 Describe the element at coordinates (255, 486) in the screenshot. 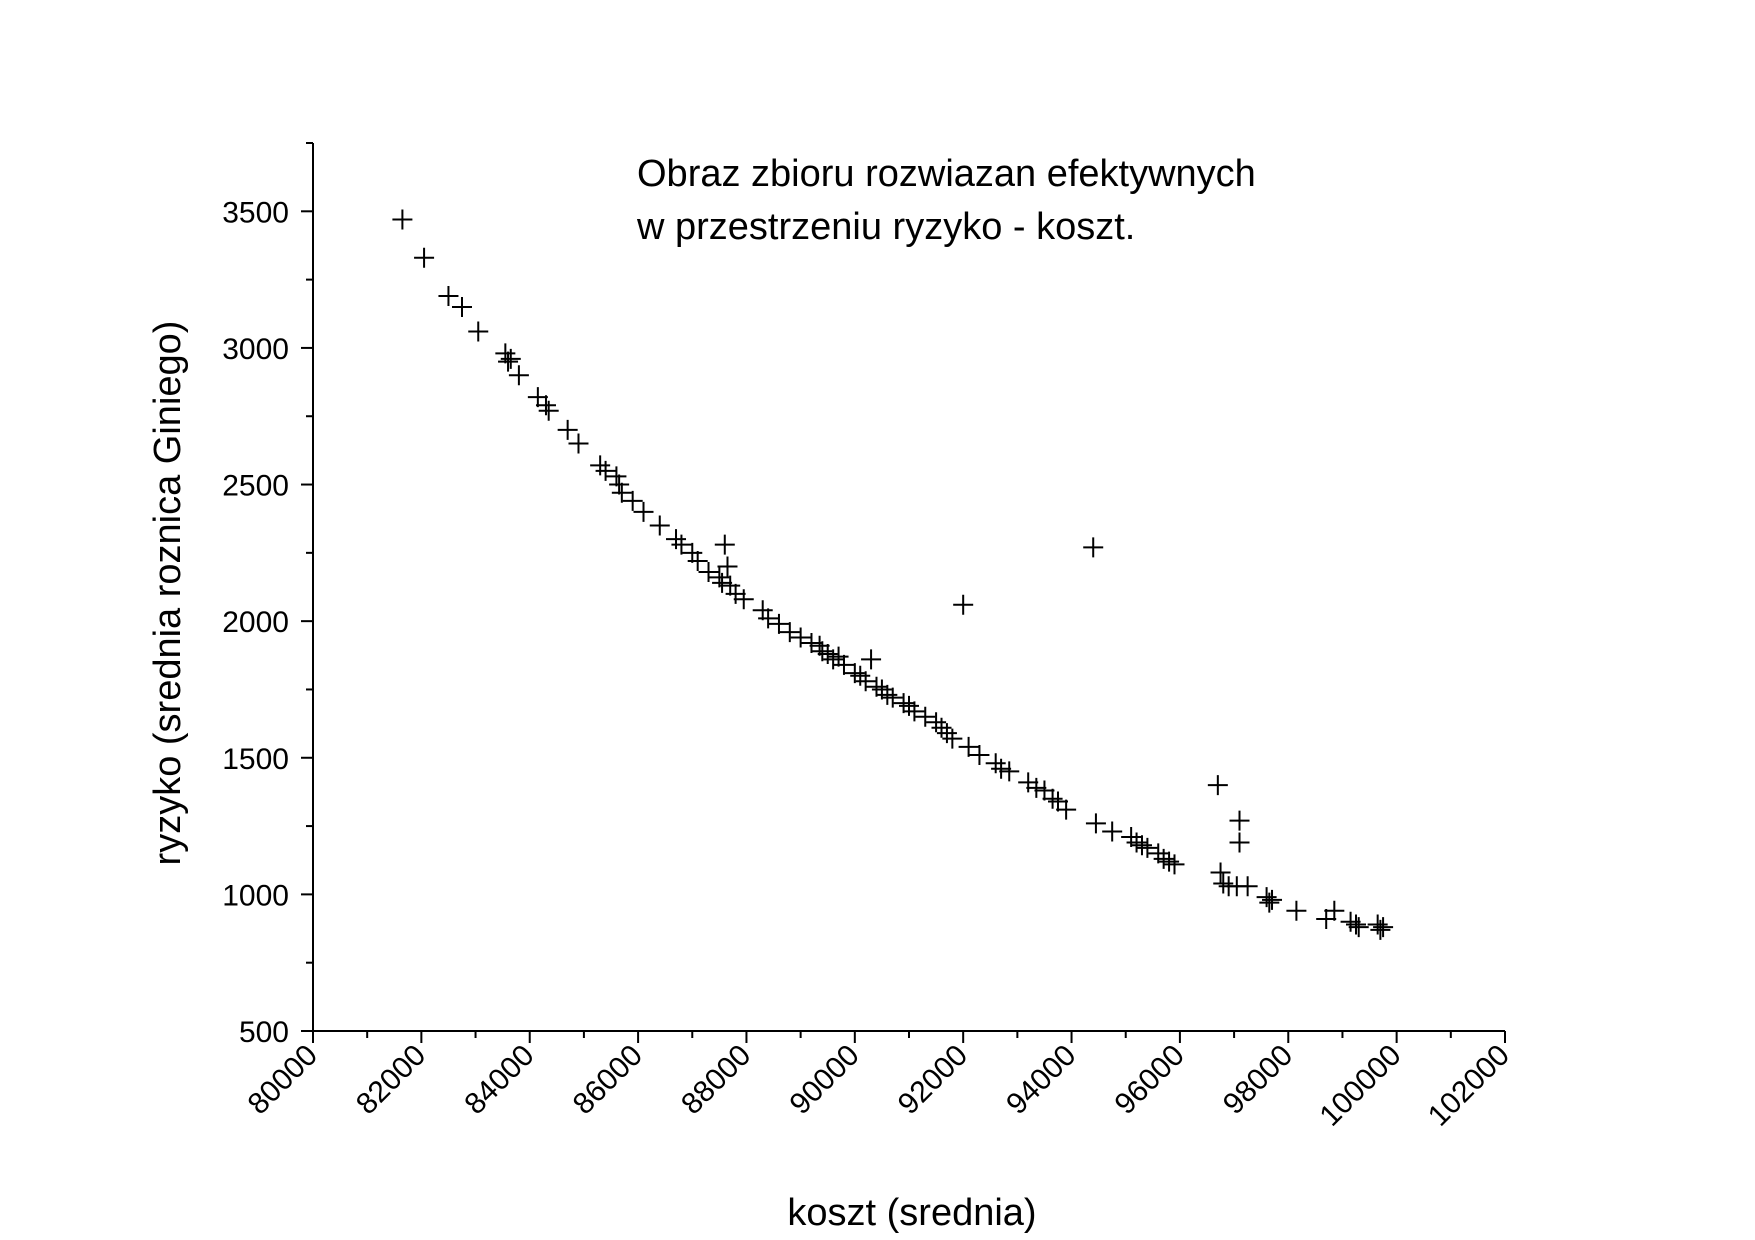

I see `y-tick-label: 2500` at that location.